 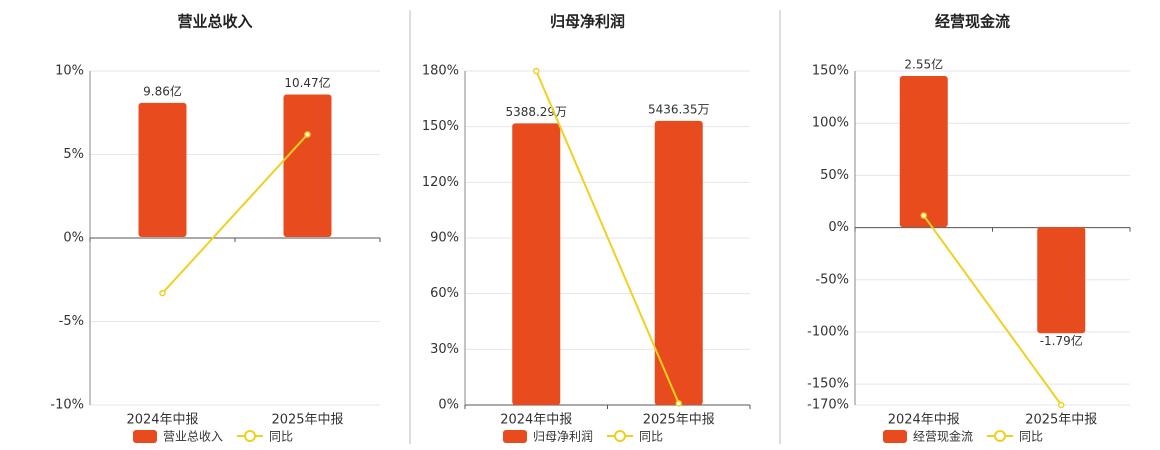 I want to click on y-tick-label: -5%, so click(x=71, y=321).